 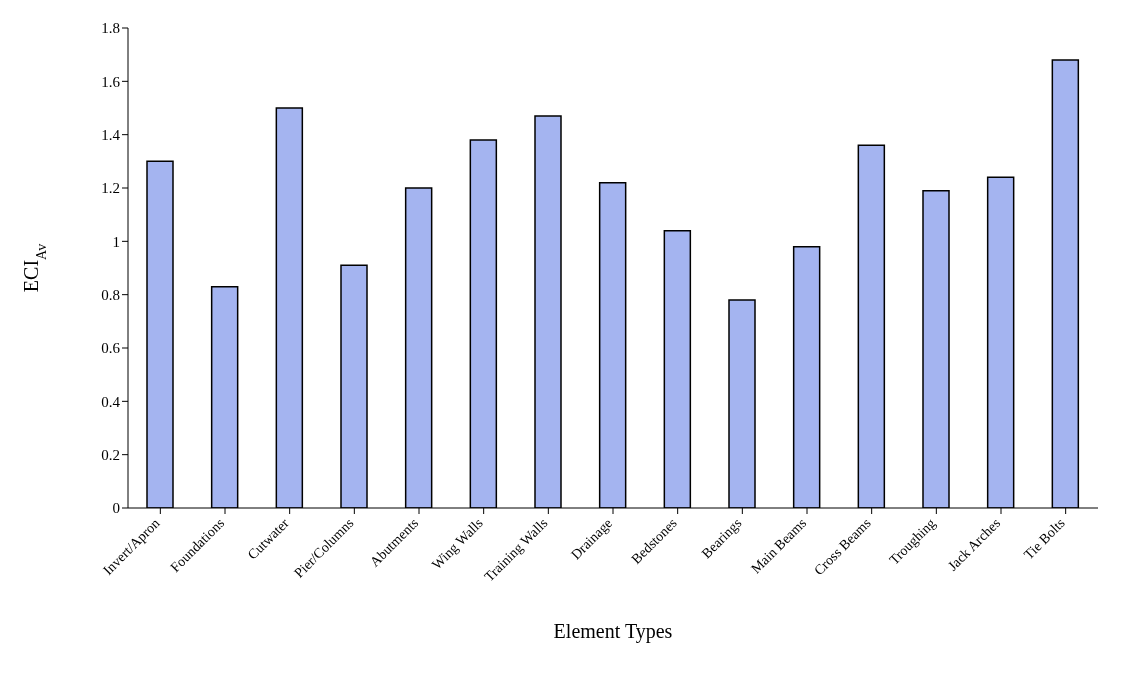 What do you see at coordinates (110, 294) in the screenshot?
I see `y-tick-label: 0.8` at bounding box center [110, 294].